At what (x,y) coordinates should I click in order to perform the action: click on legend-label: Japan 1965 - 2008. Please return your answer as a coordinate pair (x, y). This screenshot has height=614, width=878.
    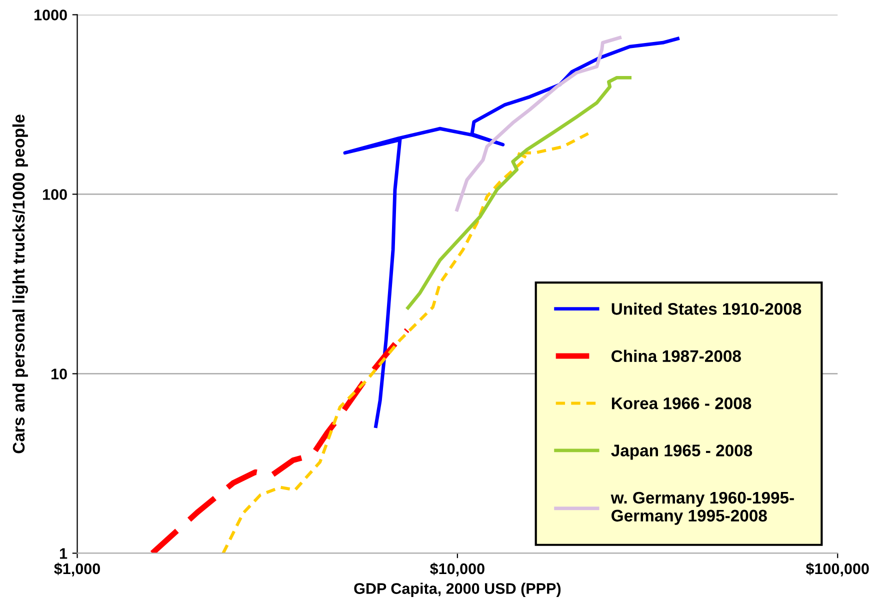
    Looking at the image, I should click on (681, 452).